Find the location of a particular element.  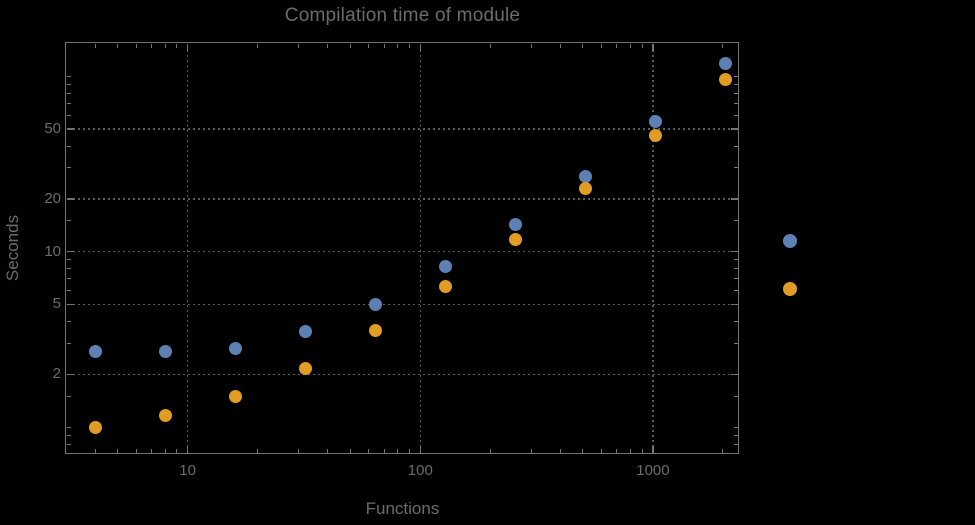

x-tick-label: 100 is located at coordinates (420, 470).